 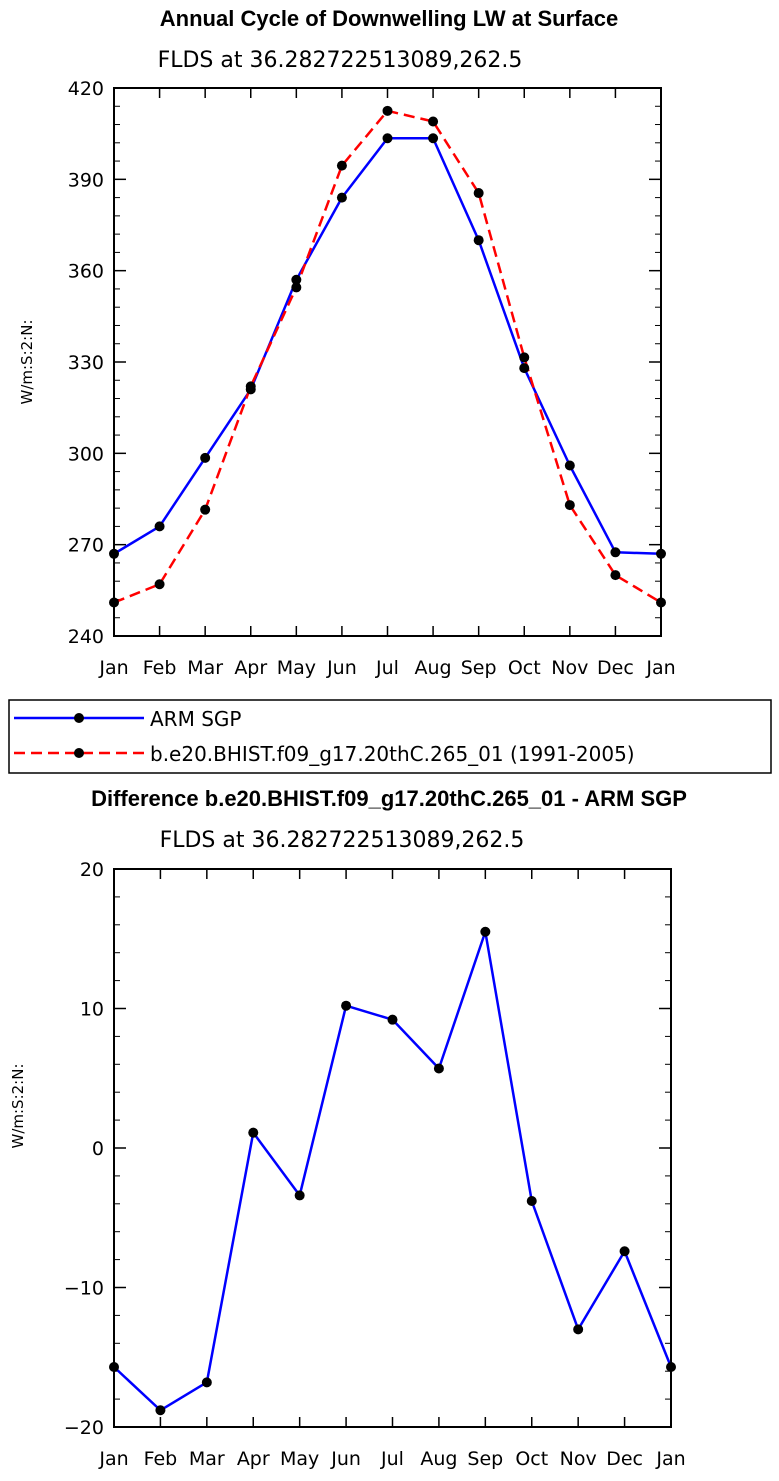 What do you see at coordinates (524, 668) in the screenshot?
I see `top-x-tick-label: Oct` at bounding box center [524, 668].